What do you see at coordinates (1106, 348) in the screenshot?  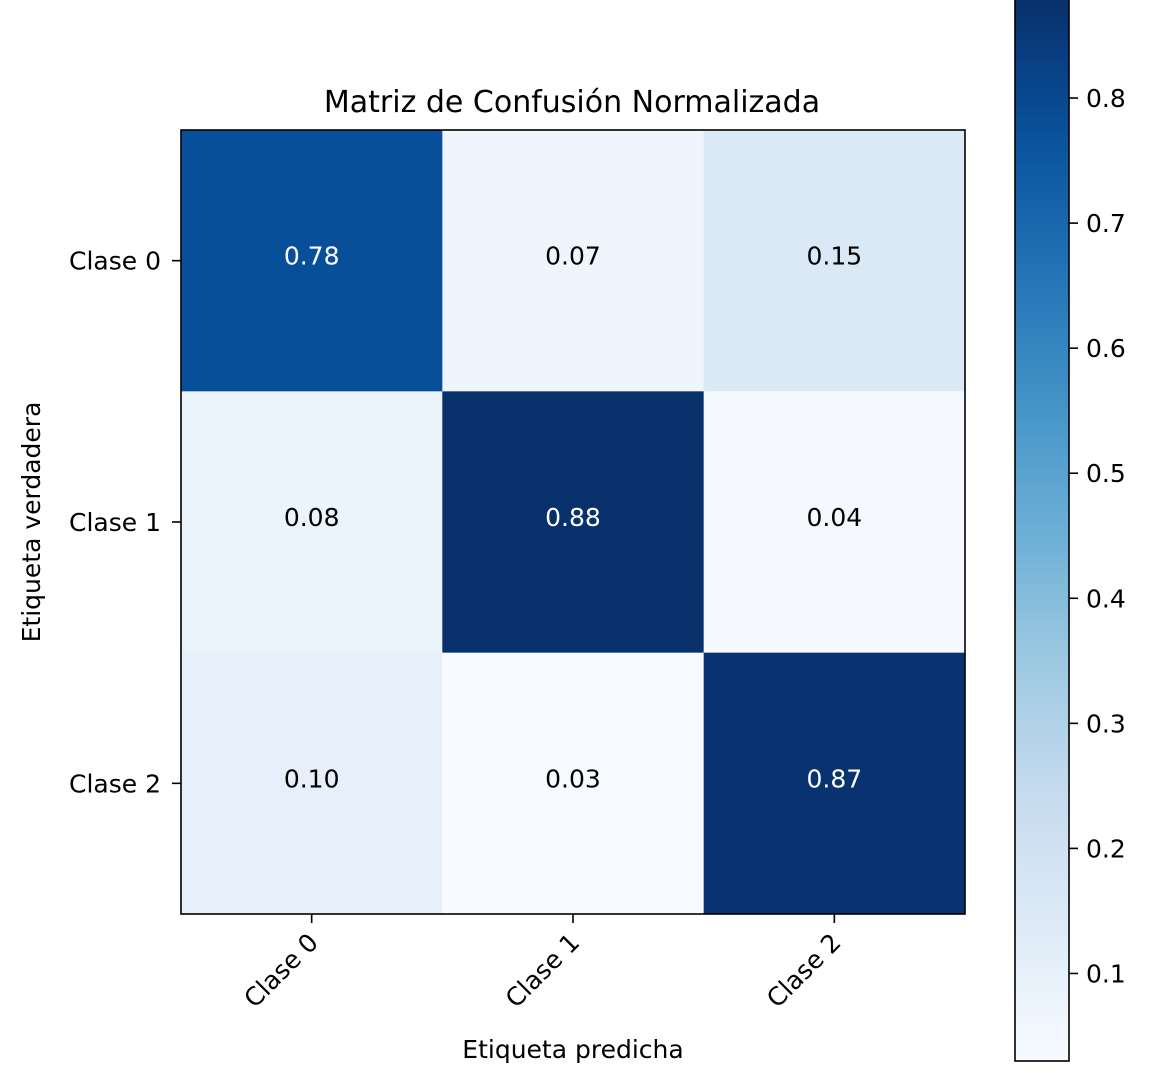 I see `colorbar-tick-label: 0.6` at bounding box center [1106, 348].